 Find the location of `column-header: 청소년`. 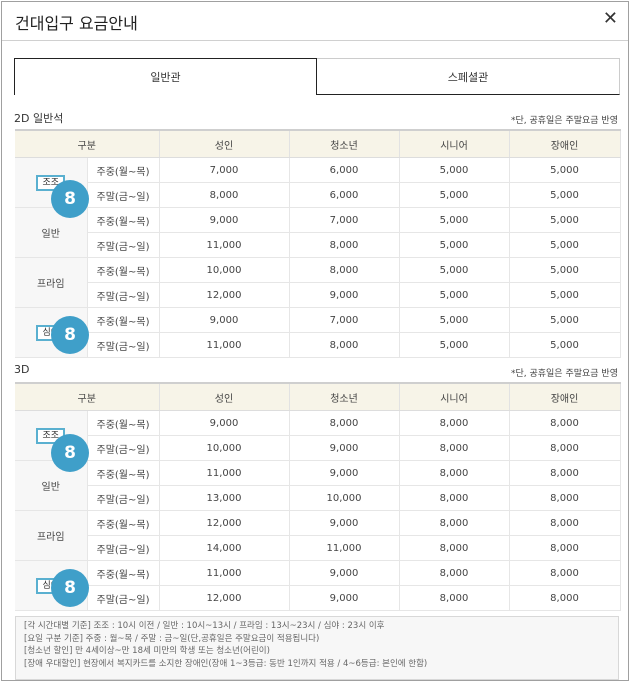

column-header: 청소년 is located at coordinates (344, 396).